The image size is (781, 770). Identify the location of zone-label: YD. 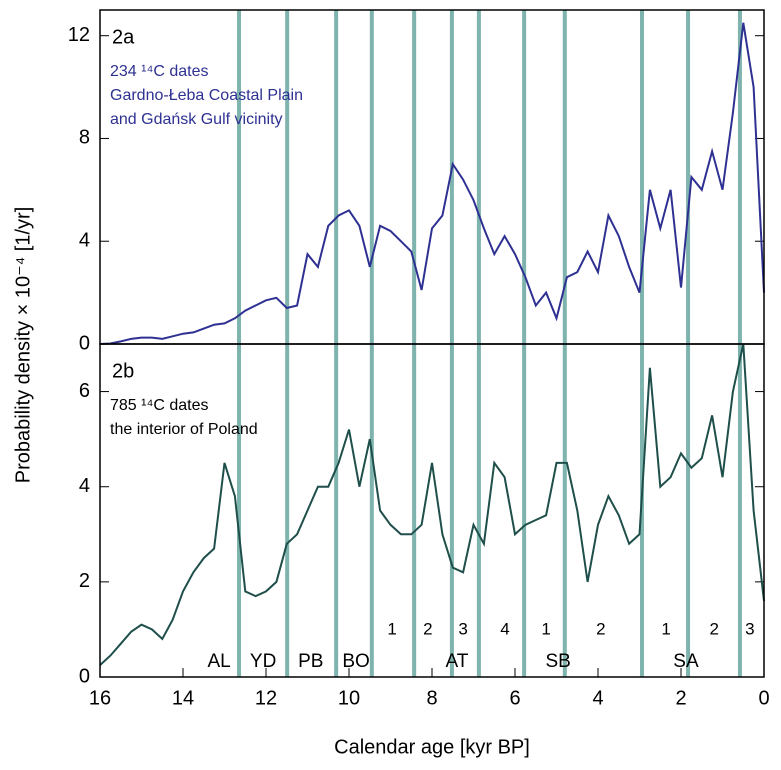
(263, 661).